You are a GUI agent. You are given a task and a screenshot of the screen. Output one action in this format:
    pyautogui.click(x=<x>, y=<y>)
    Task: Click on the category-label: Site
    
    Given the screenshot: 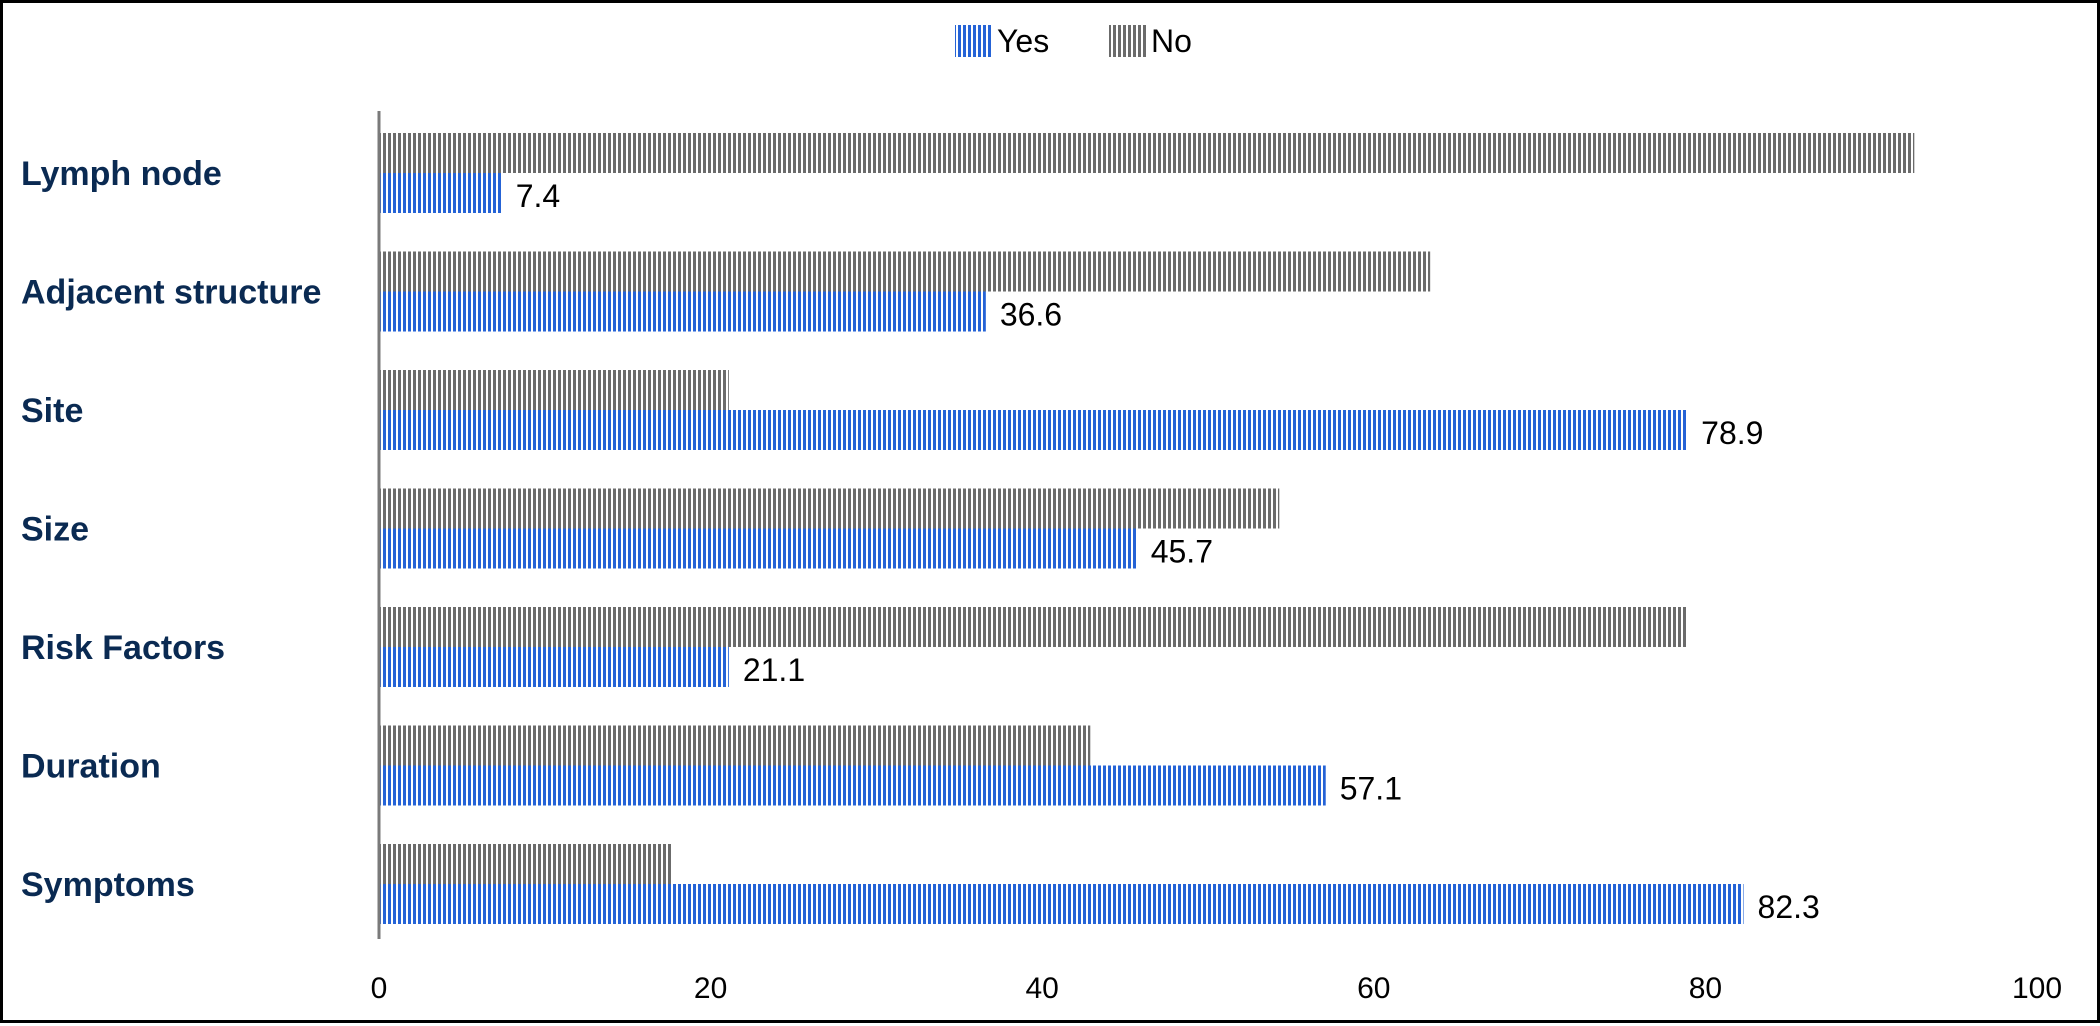 What is the action you would take?
    pyautogui.click(x=52, y=411)
    